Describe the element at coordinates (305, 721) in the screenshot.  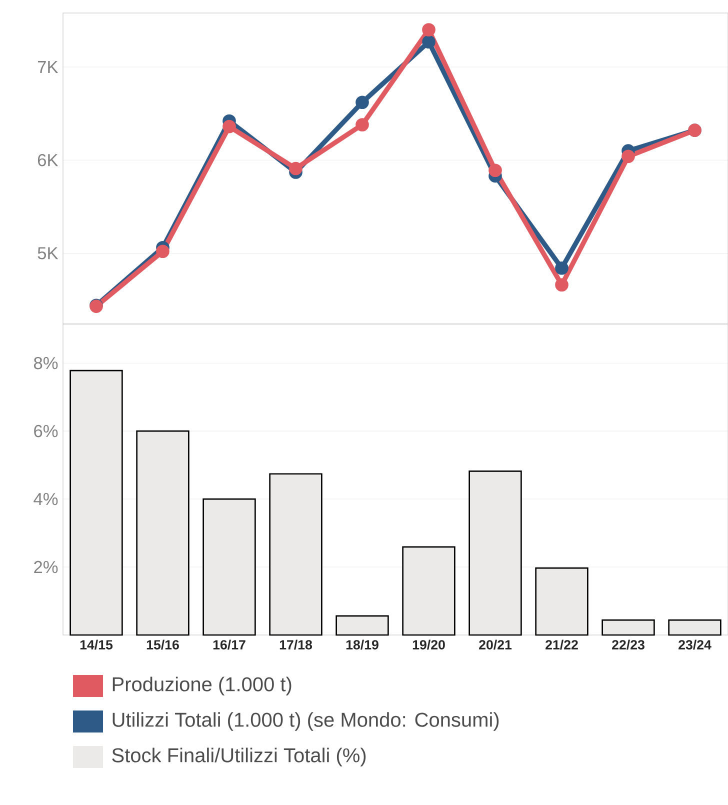
I see `legend-label: Utilizzi Totali (1.000 t) (se Mondo: Consumi)` at that location.